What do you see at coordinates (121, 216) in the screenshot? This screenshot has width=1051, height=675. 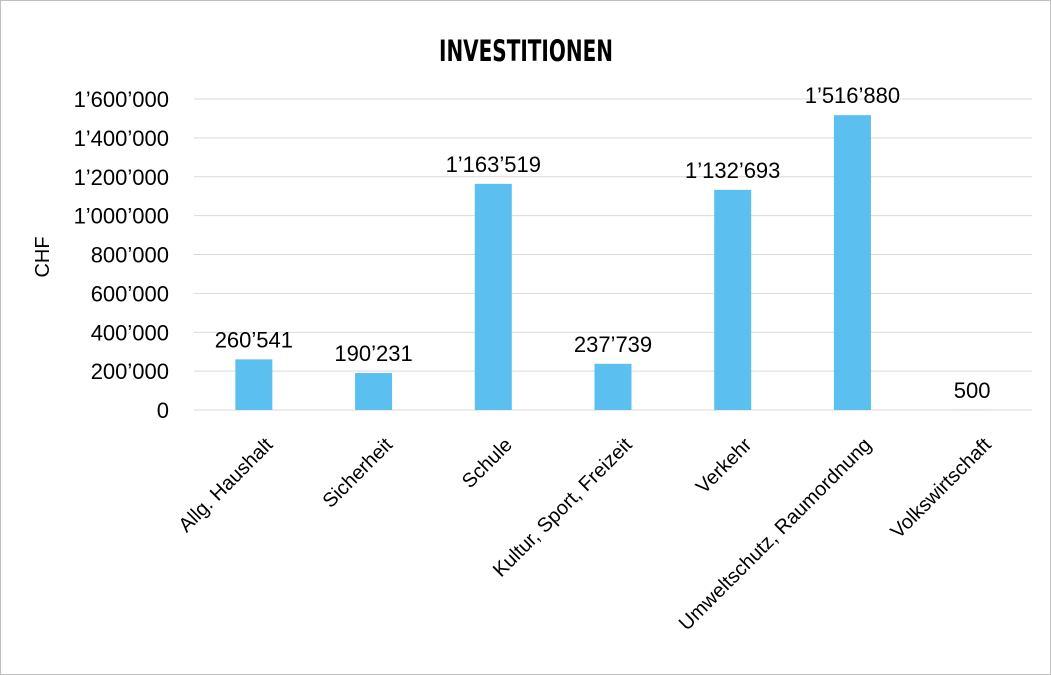 I see `y-tick-label: 1’000’000` at bounding box center [121, 216].